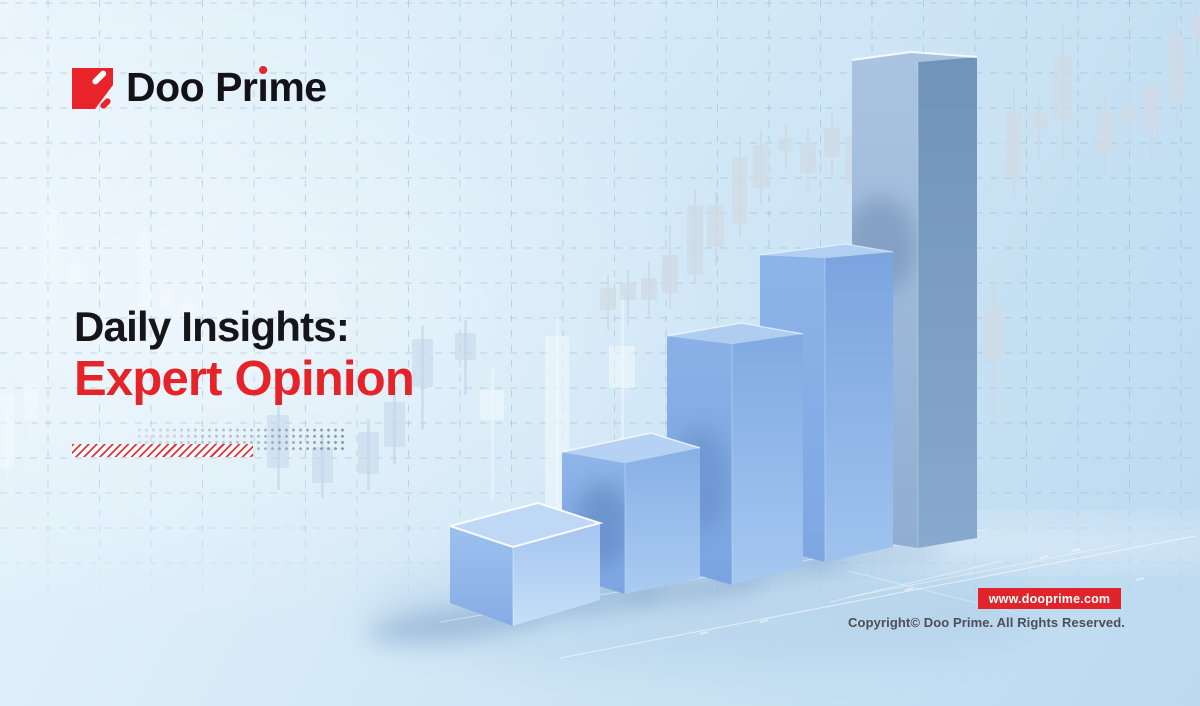 The height and width of the screenshot is (706, 1200). I want to click on wordmark-pre: Doo Pr, so click(192, 87).